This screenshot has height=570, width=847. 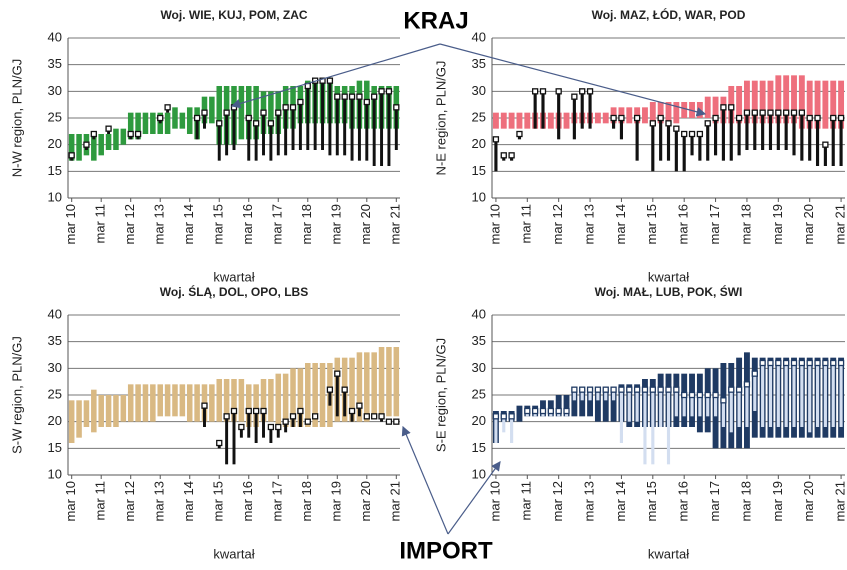 I want to click on x-tick-label: mar 12, so click(x=557, y=224).